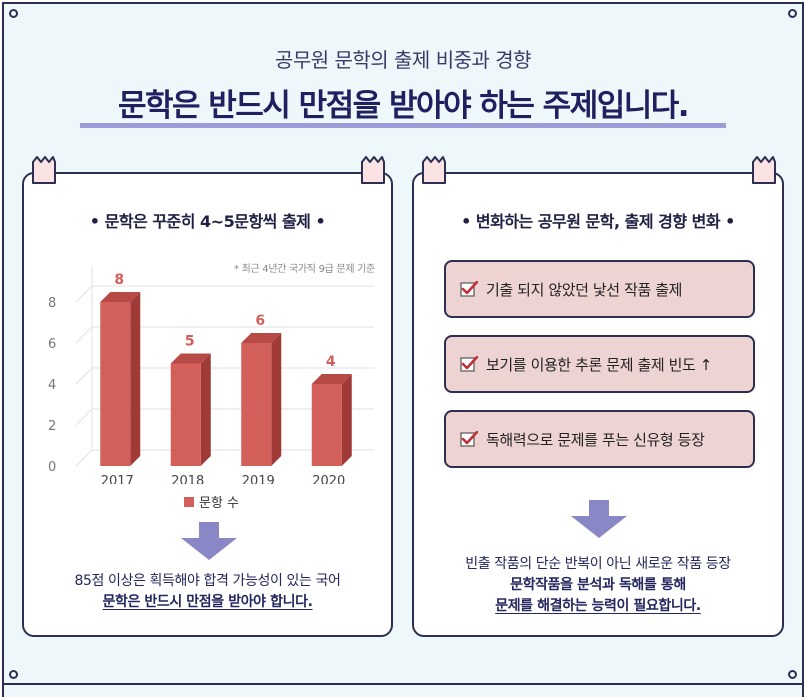 This screenshot has width=806, height=699. I want to click on rivet-top-right, so click(792, 13).